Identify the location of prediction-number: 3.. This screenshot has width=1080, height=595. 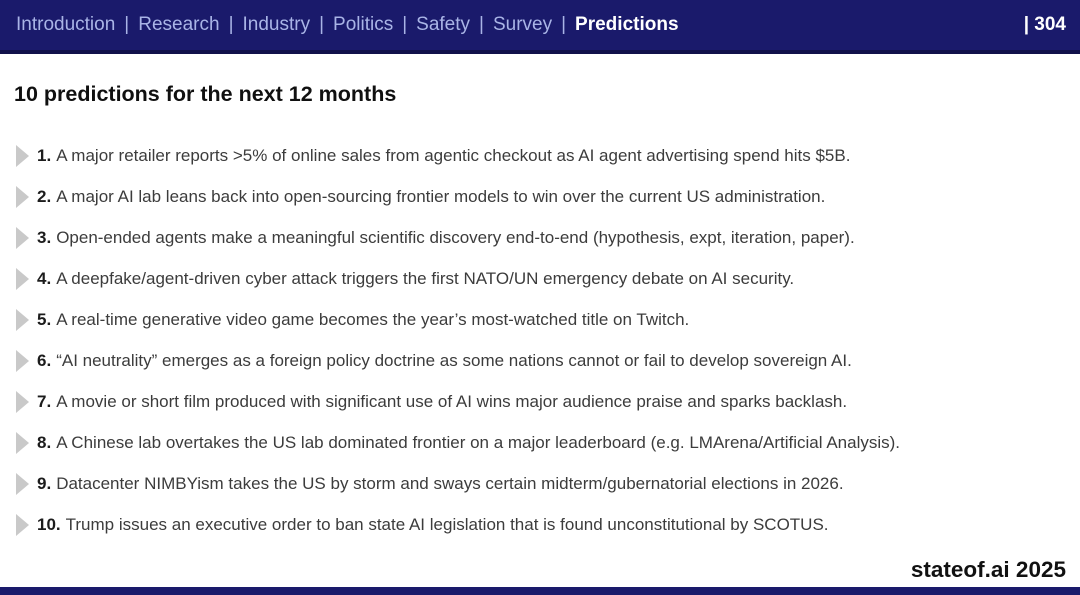
(44, 237).